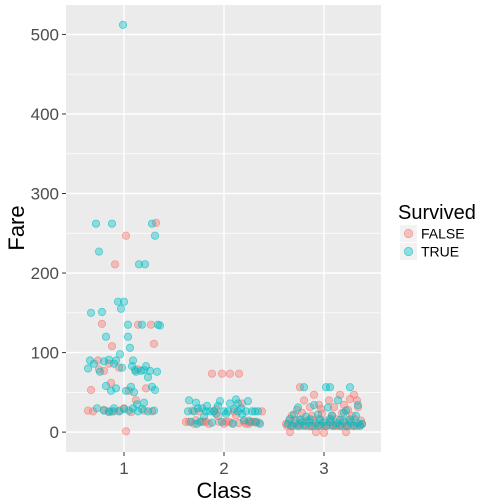  I want to click on legend-key-true, so click(408, 251).